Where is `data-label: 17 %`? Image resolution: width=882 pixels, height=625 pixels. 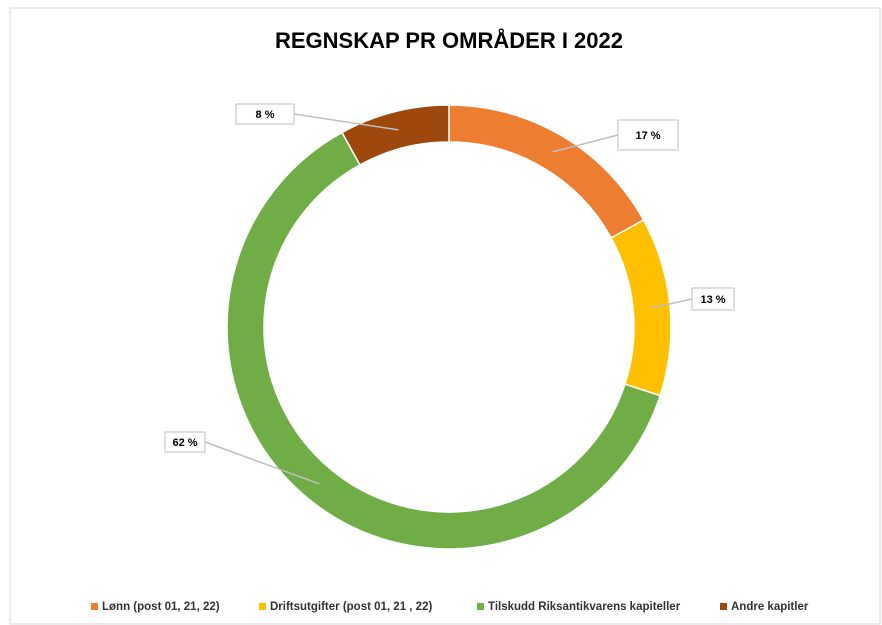
data-label: 17 % is located at coordinates (647, 136).